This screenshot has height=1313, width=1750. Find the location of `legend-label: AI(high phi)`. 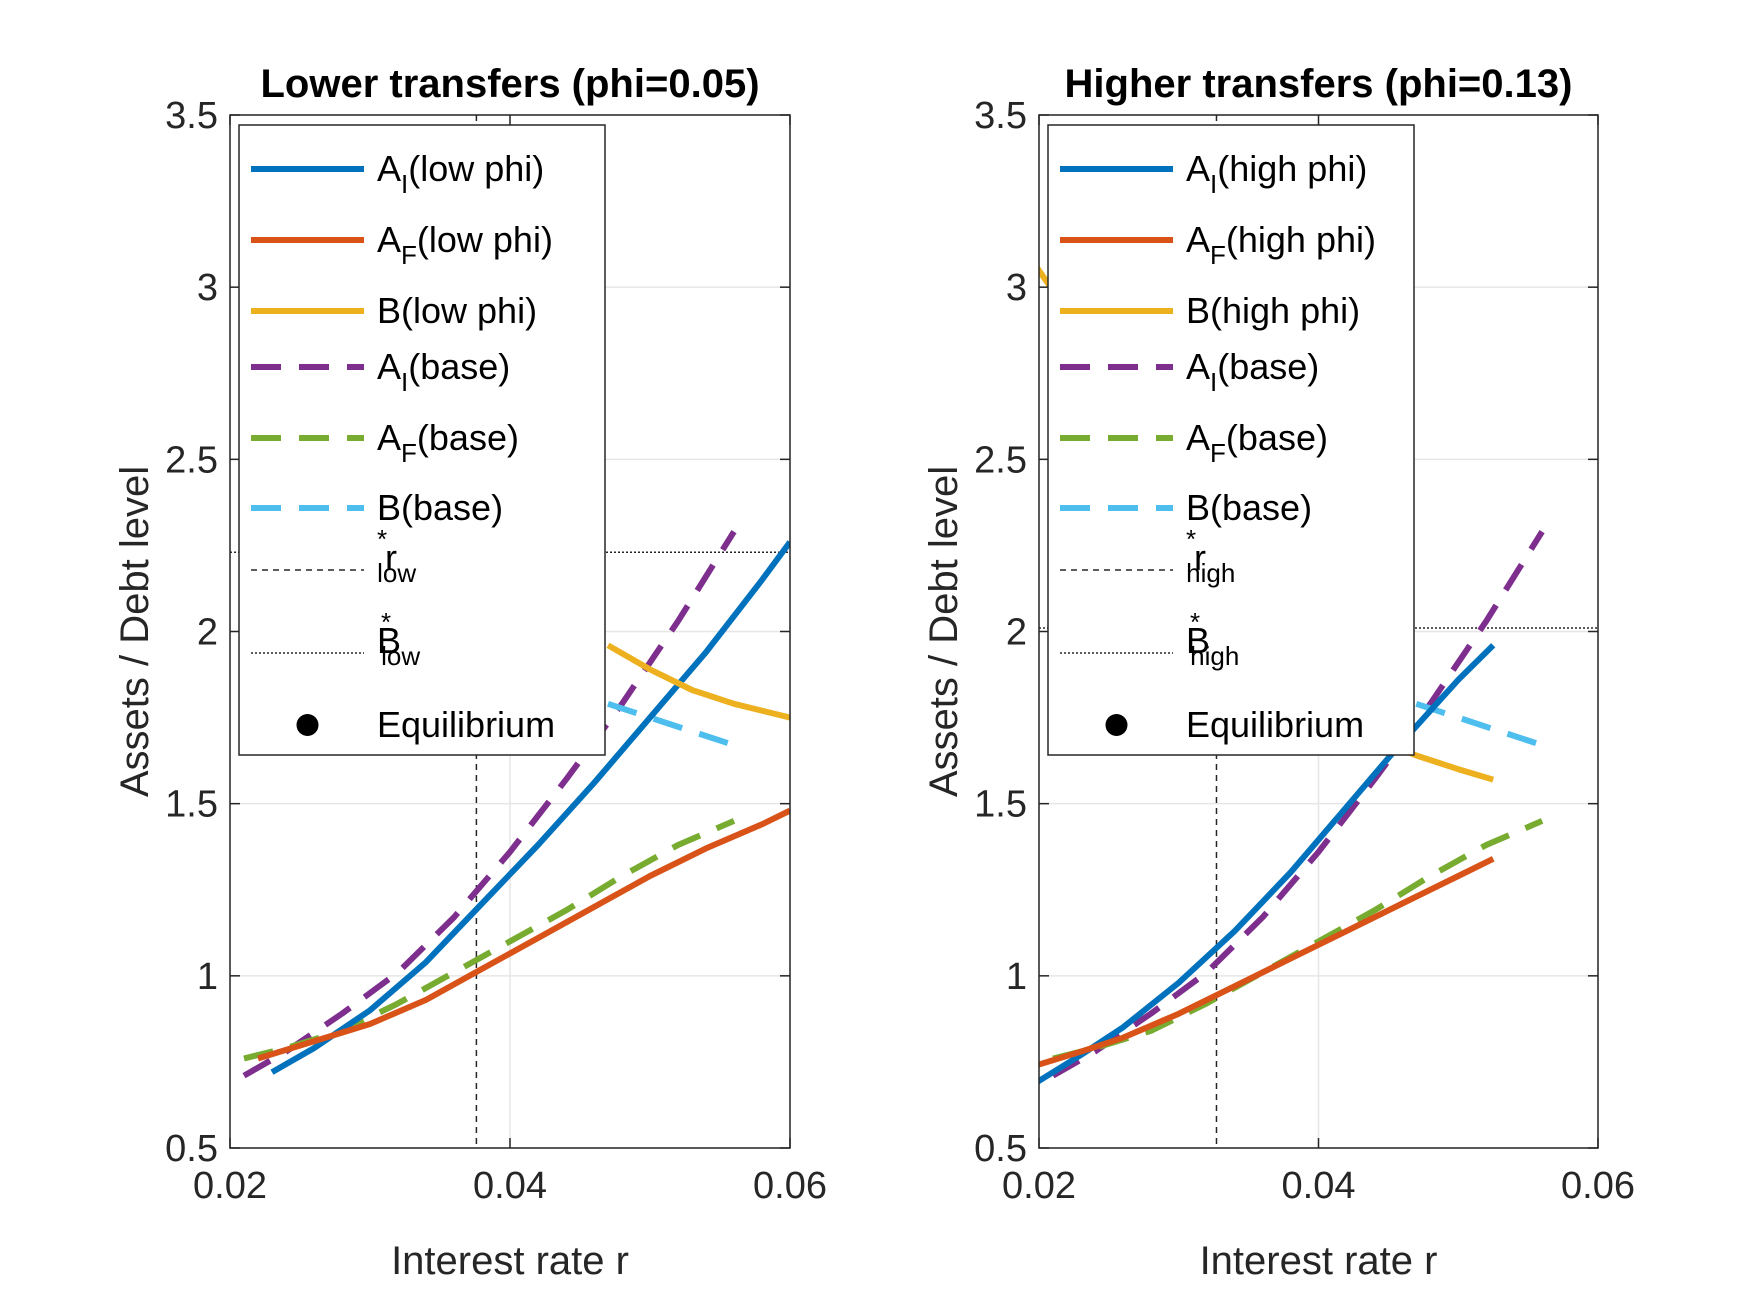

legend-label: AI(high phi) is located at coordinates (1276, 173).